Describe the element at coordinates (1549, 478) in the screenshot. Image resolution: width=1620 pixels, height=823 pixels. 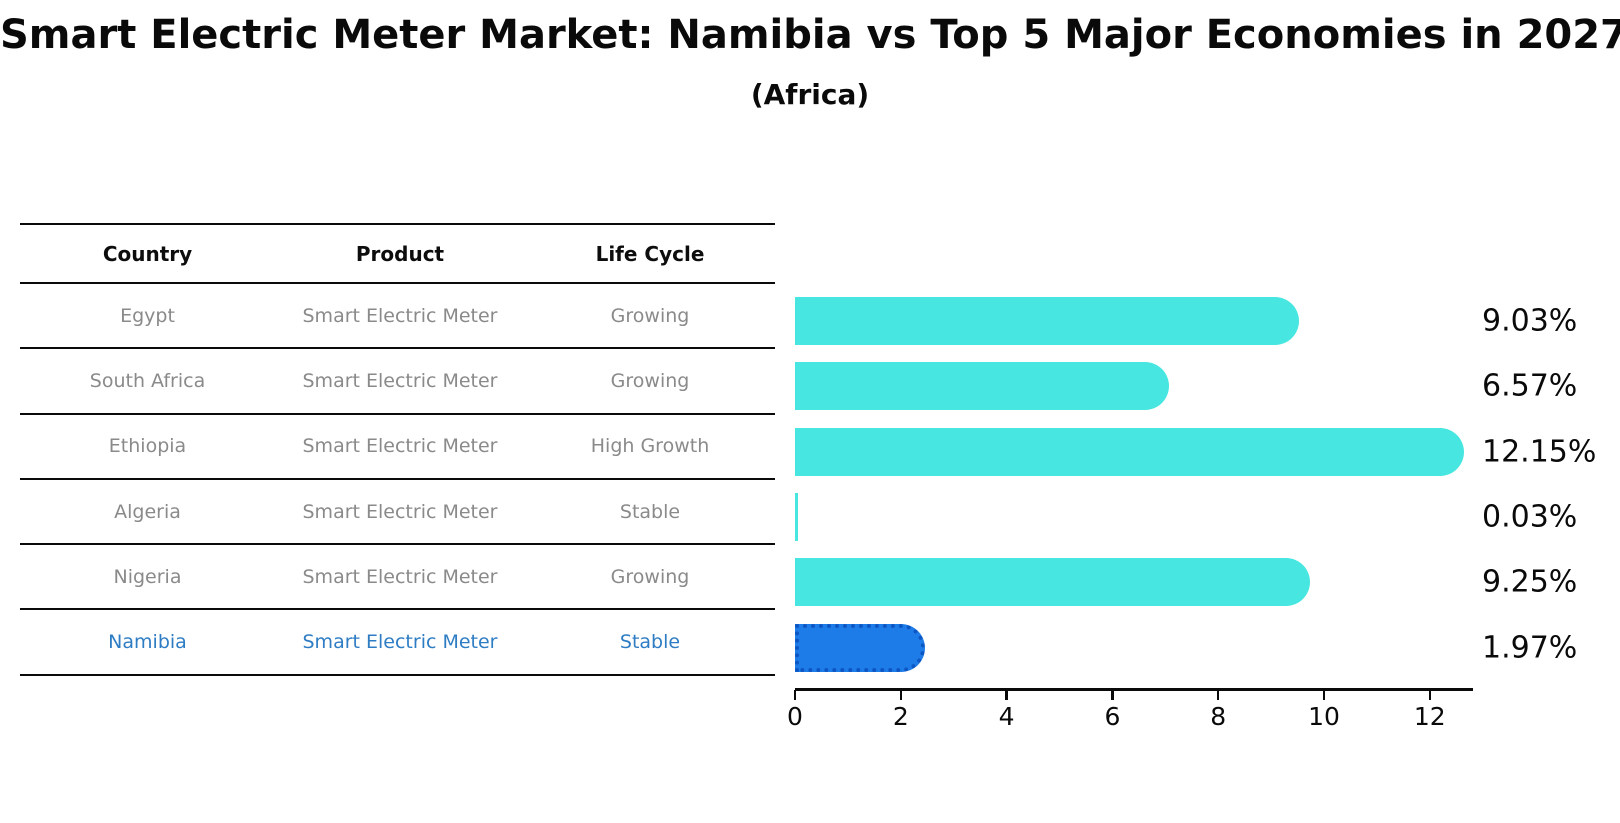
I see `bar-value-labels: 9.03% 6.57% 12.15% 0.03% 9.25% 1.97%` at that location.